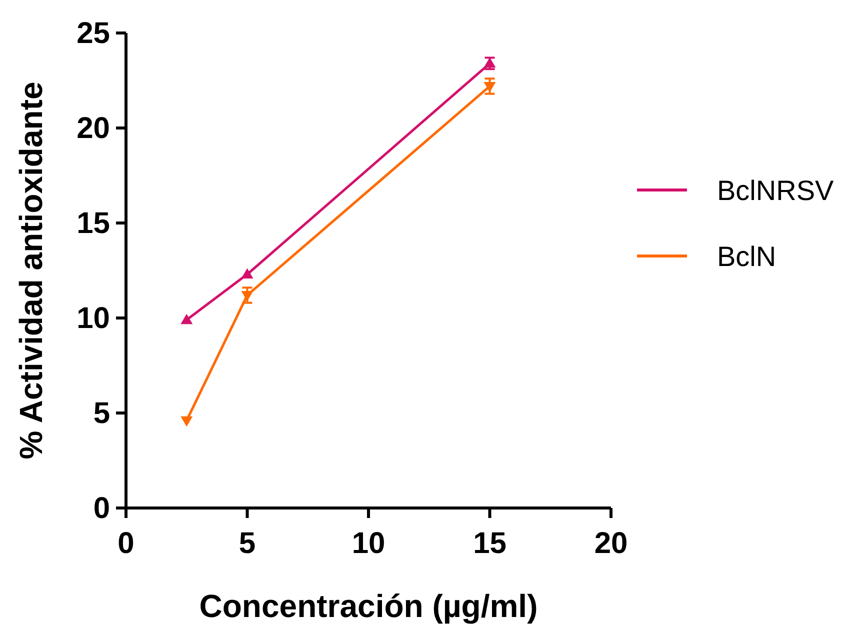 The width and height of the screenshot is (849, 633). Describe the element at coordinates (31, 271) in the screenshot. I see `y-axis-title: % Actividad antioxidante` at that location.